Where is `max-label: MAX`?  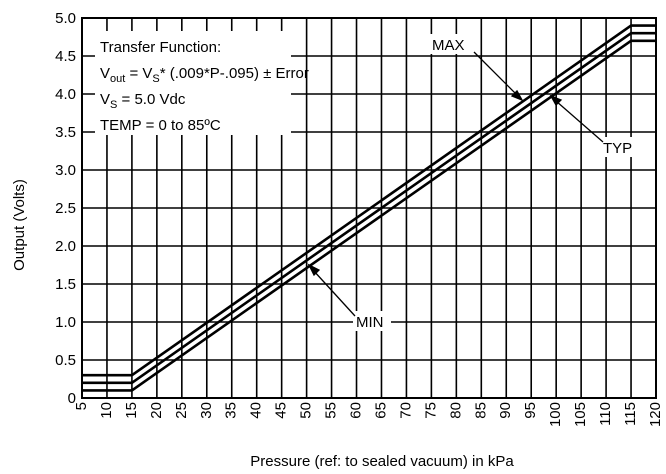 max-label: MAX is located at coordinates (448, 45).